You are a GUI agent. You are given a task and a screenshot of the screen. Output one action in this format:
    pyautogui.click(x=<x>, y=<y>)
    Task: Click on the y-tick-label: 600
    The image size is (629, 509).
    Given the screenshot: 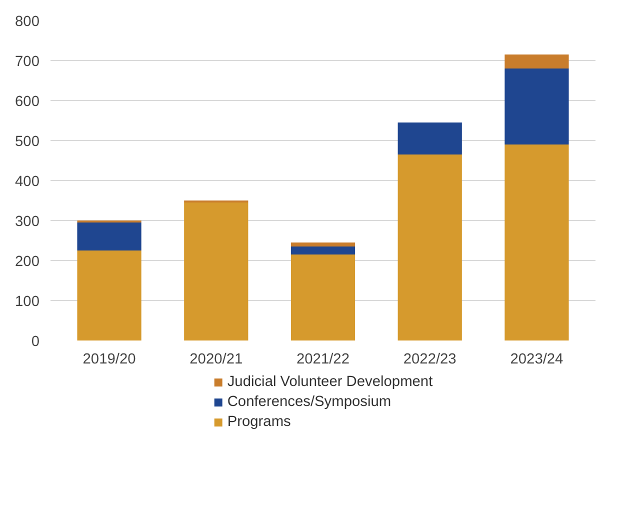 What is the action you would take?
    pyautogui.click(x=27, y=102)
    